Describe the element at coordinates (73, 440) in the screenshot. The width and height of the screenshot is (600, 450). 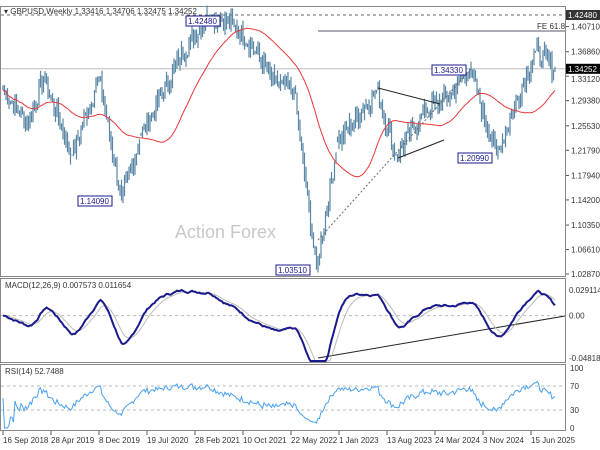
I see `date-tick-label: 28 Apr 2019` at that location.